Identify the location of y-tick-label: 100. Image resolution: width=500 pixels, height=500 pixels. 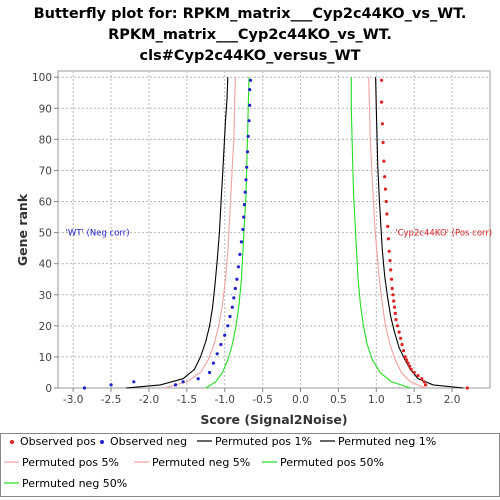
(42, 78).